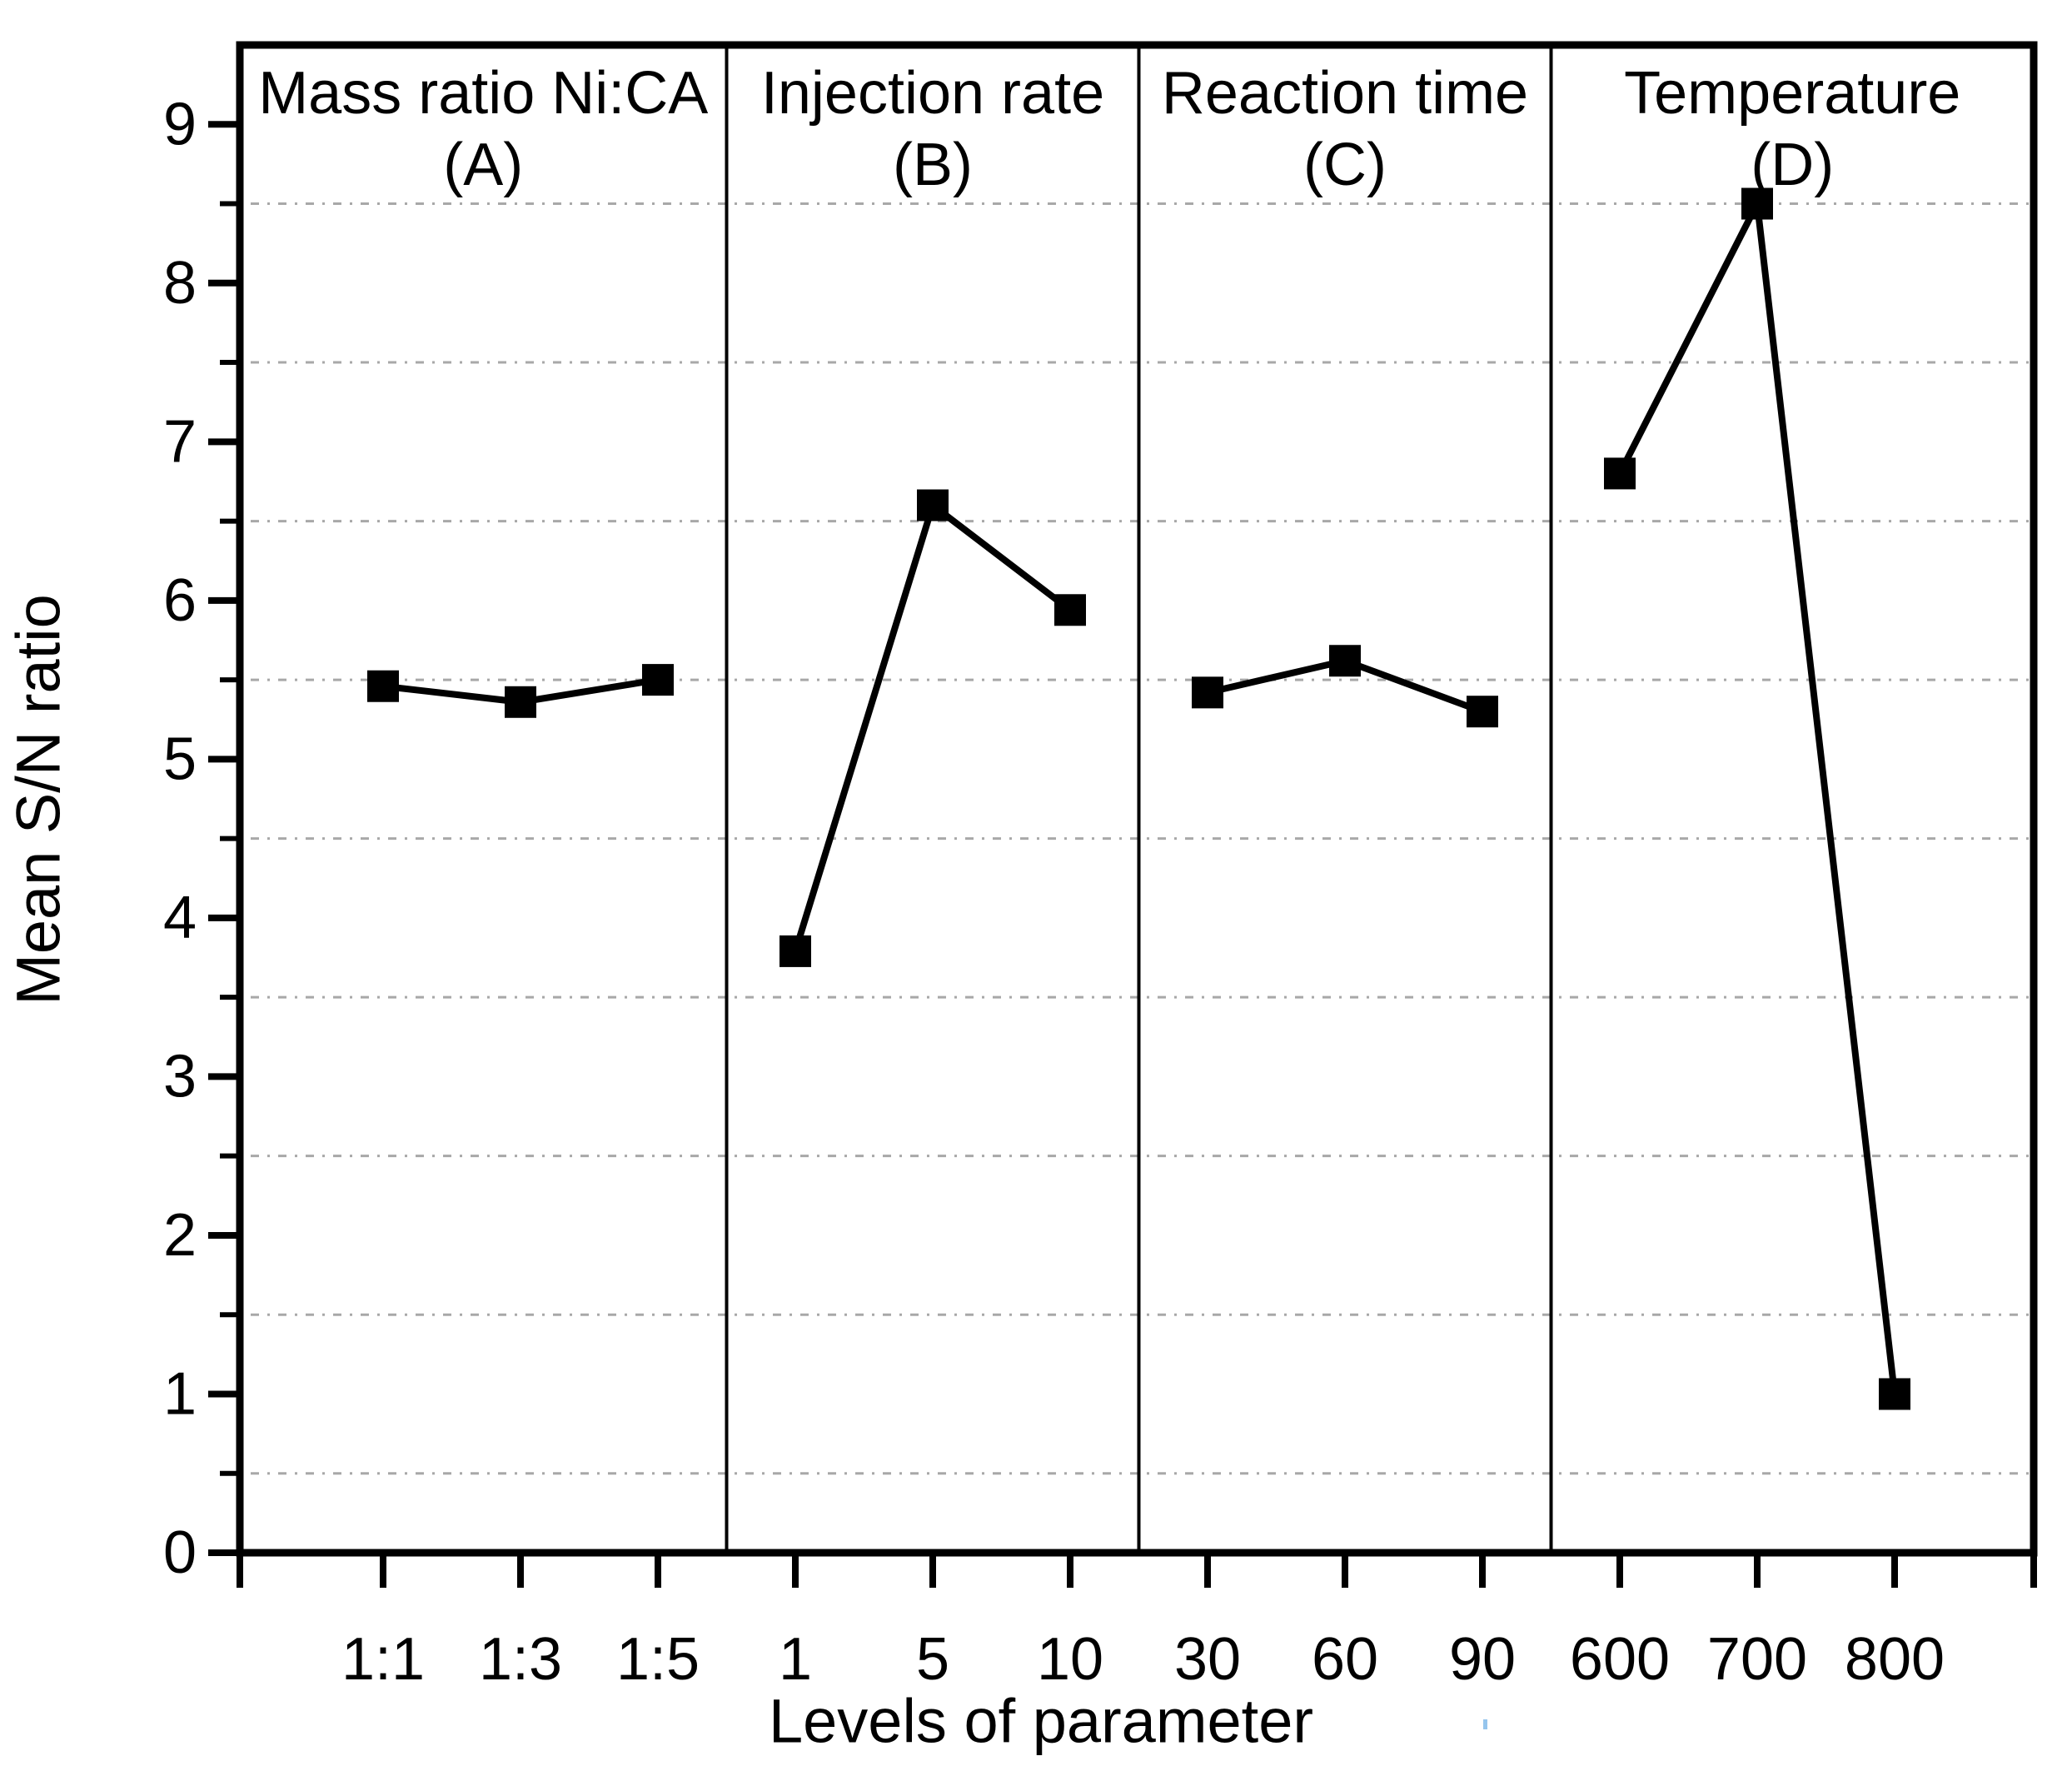 The image size is (2072, 1781). I want to click on x-axis-label: Levels of parameter, so click(1041, 1721).